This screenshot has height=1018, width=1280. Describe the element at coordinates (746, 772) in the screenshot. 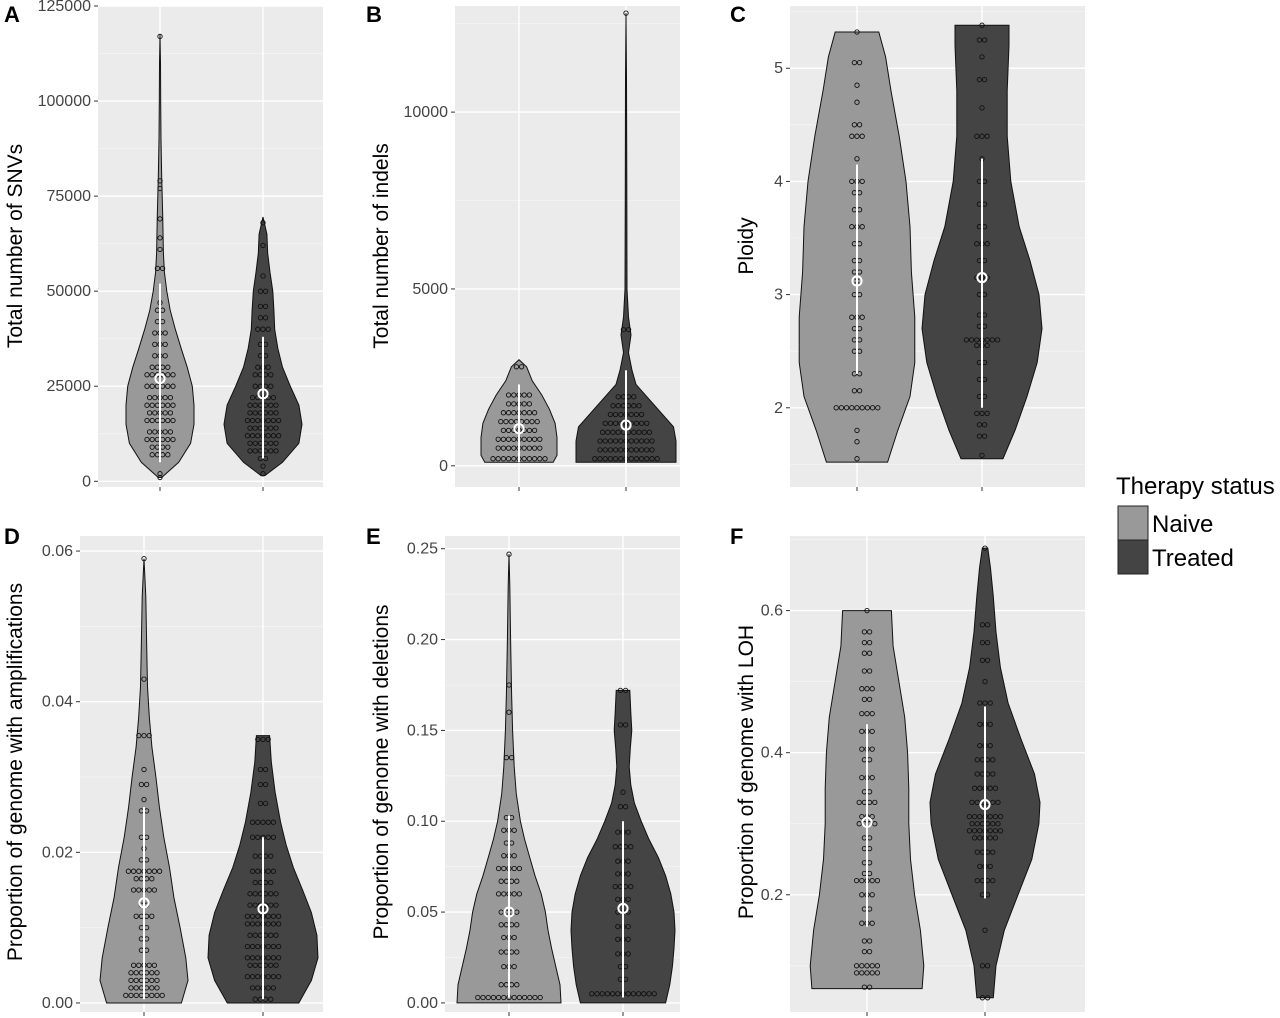

I see `y-axis-title: Proportion of genome with LOH` at that location.